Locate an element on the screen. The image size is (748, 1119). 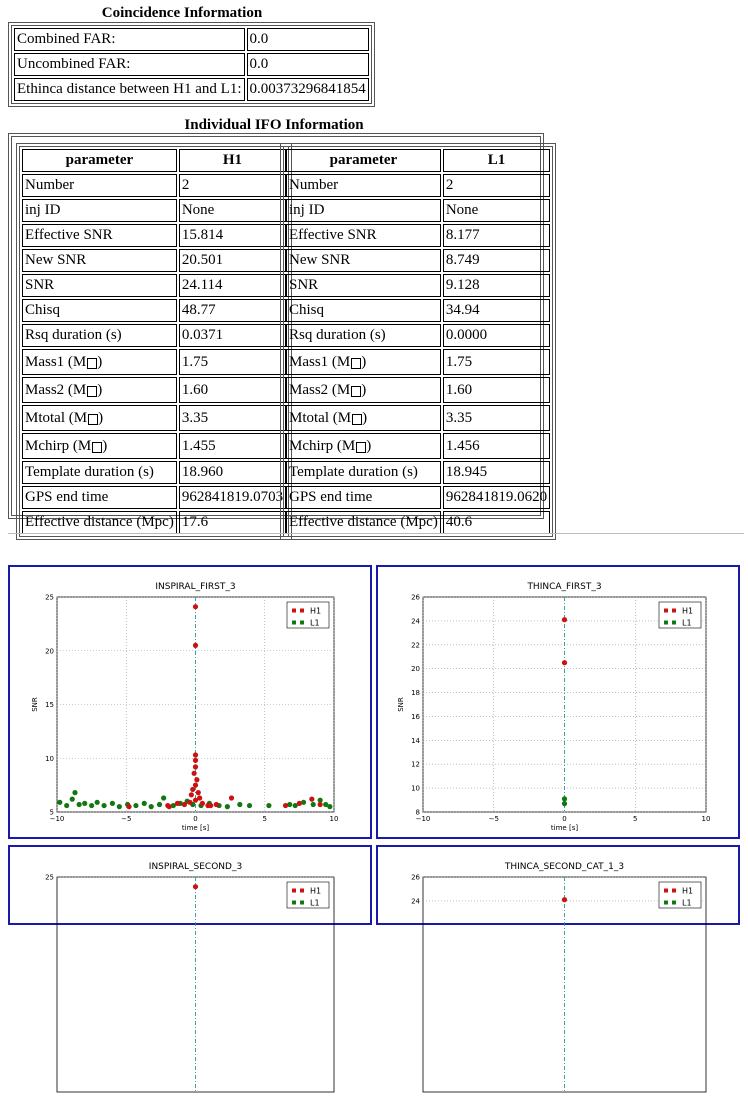
coincidence-label: Uncombined FAR: is located at coordinates (129, 64).